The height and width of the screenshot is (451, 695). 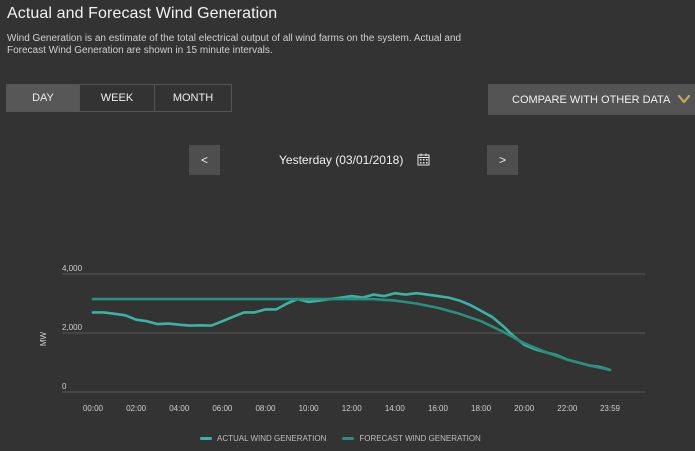 What do you see at coordinates (341, 160) in the screenshot?
I see `current-date-label: Yesterday (03/01/2018)` at bounding box center [341, 160].